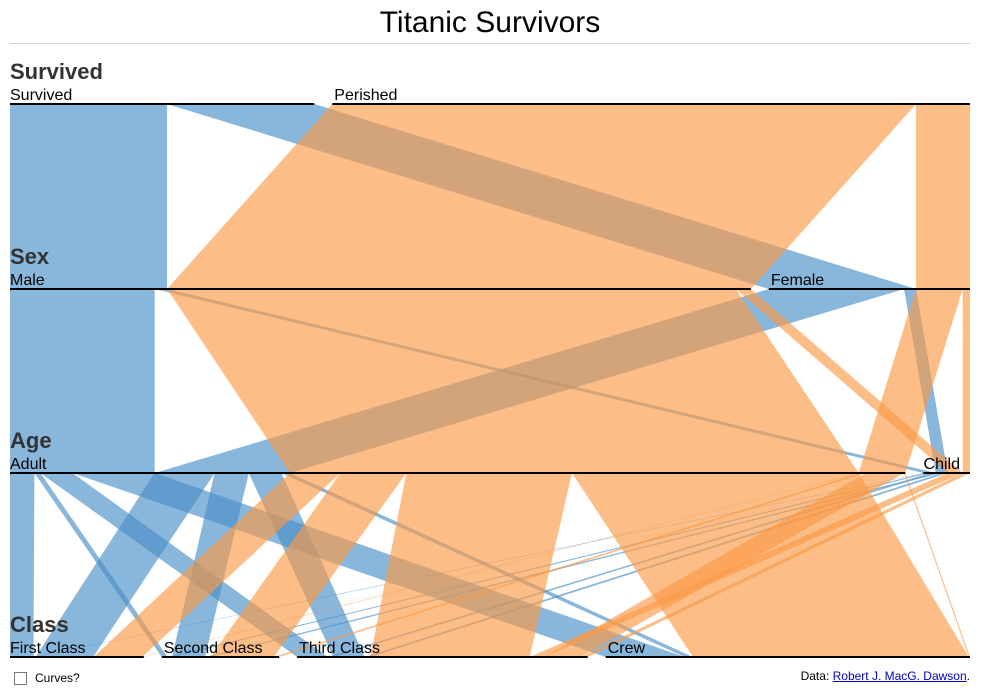 This screenshot has width=992, height=693. Describe the element at coordinates (339, 648) in the screenshot. I see `category-label-third-class: Third Class` at that location.